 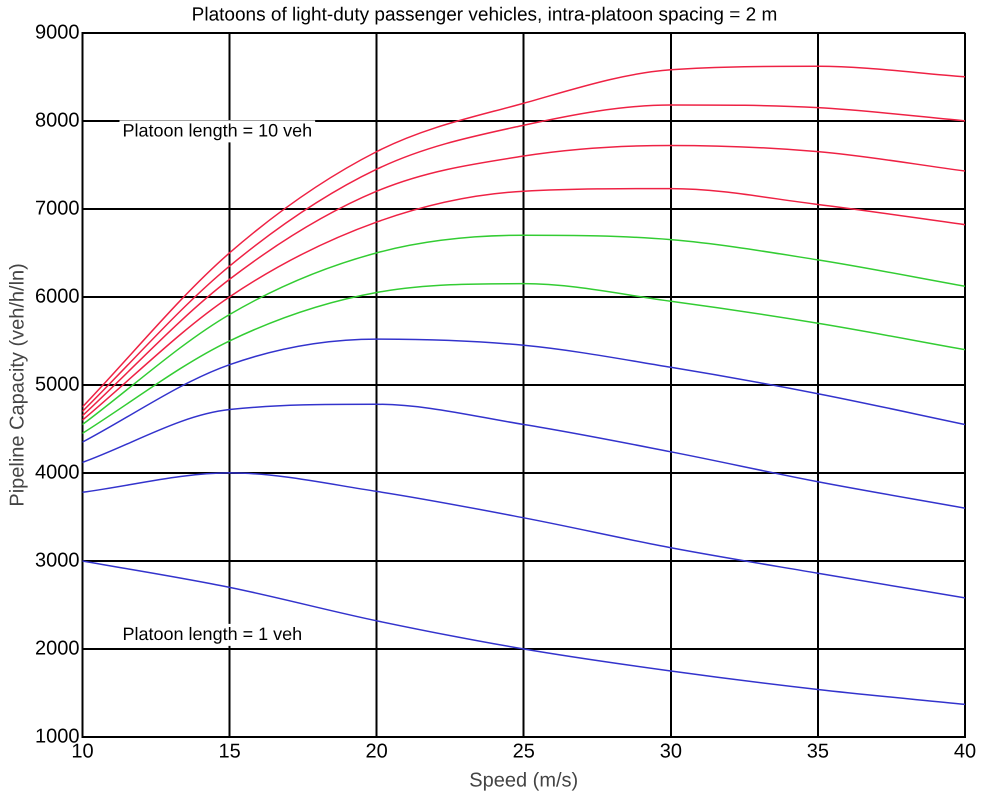 What do you see at coordinates (377, 751) in the screenshot?
I see `x-tick-label: 20` at bounding box center [377, 751].